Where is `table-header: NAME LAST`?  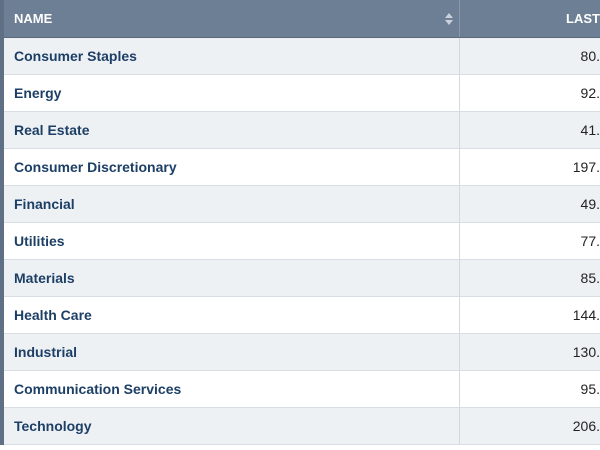
table-header: NAME LAST is located at coordinates (302, 19).